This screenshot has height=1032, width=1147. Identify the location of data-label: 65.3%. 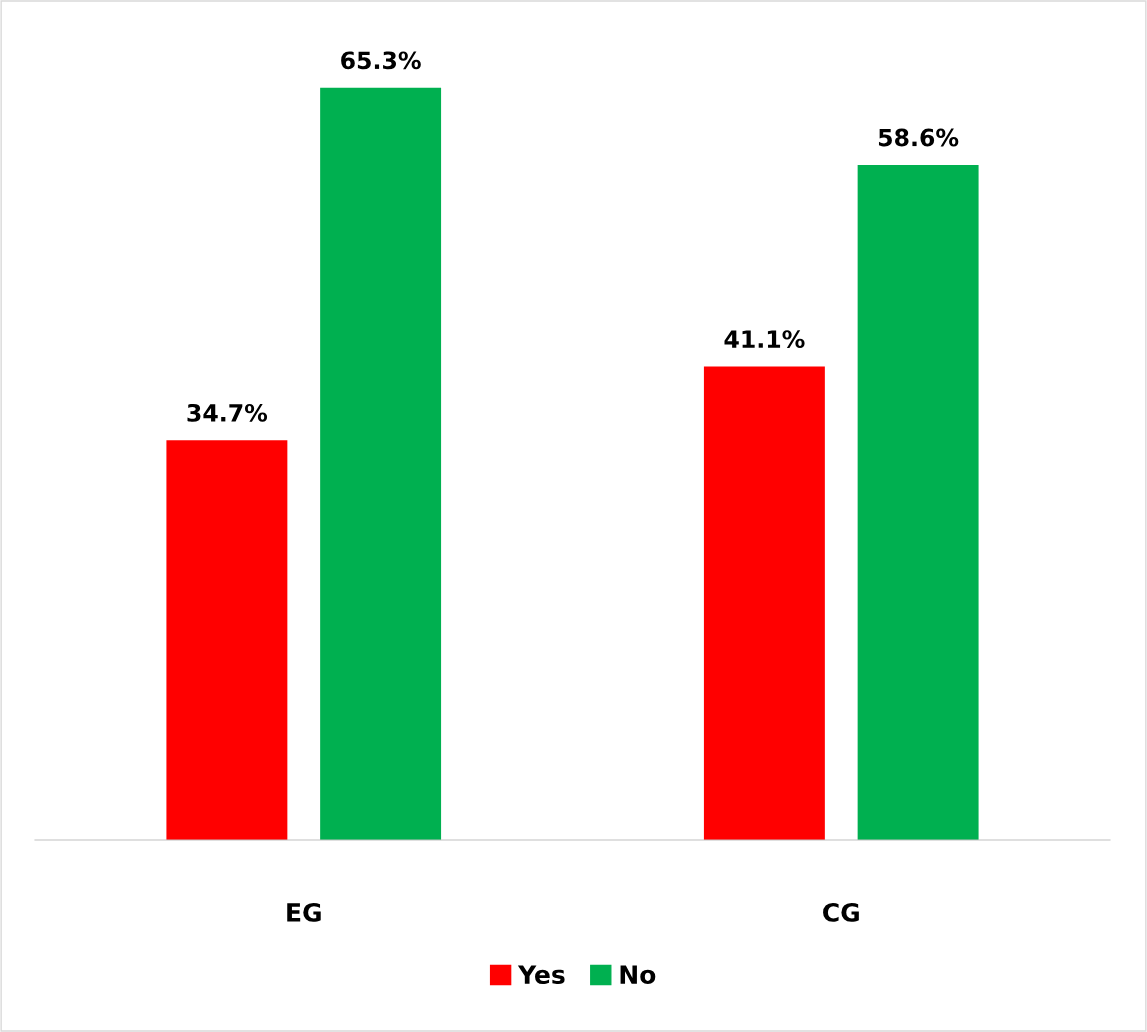
(381, 60).